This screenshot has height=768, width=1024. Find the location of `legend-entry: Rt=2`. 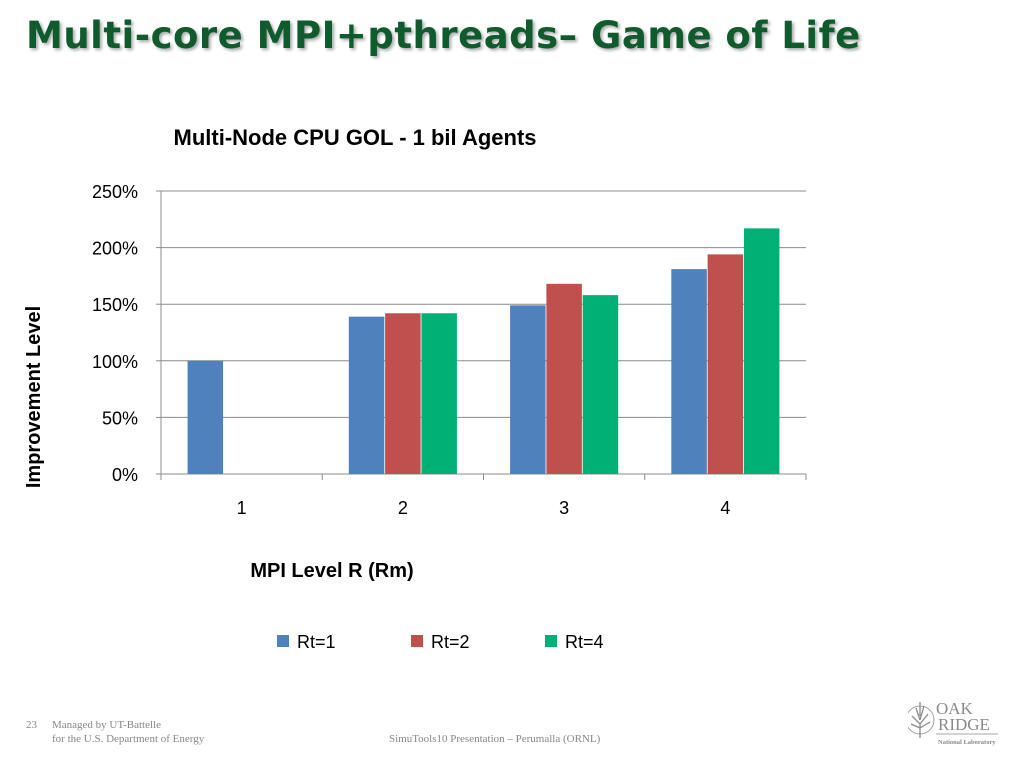

legend-entry: Rt=2 is located at coordinates (450, 642).